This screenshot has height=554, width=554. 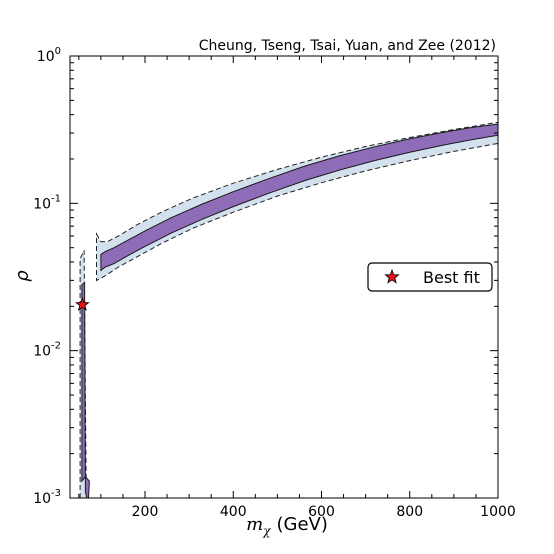 I want to click on x-tick-label: 200, so click(x=145, y=512).